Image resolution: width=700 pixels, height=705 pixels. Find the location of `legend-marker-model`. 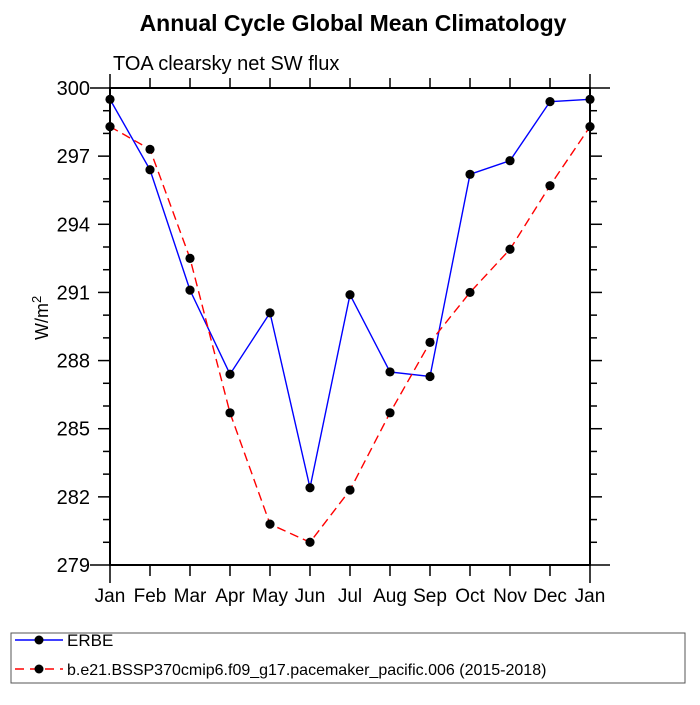

legend-marker-model is located at coordinates (39, 669).